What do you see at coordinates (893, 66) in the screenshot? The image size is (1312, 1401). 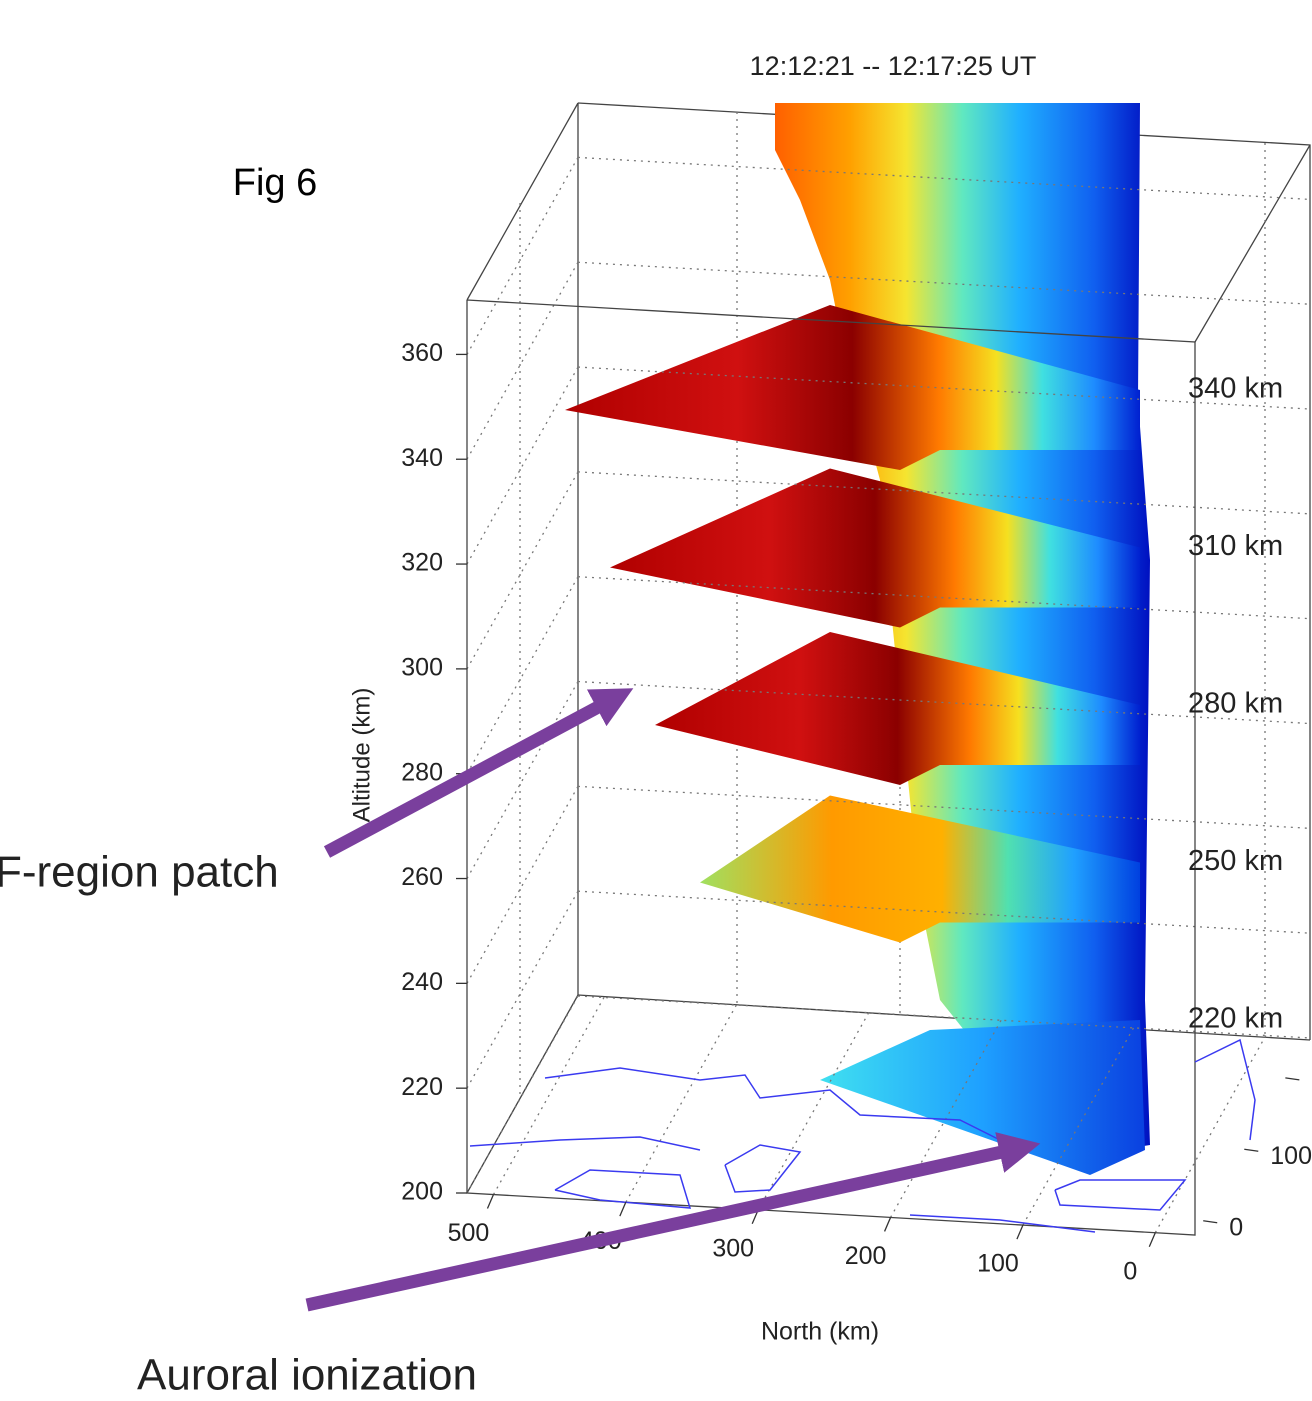 I see `chart-title: 12:12:21 -- 12:17:25 UT` at bounding box center [893, 66].